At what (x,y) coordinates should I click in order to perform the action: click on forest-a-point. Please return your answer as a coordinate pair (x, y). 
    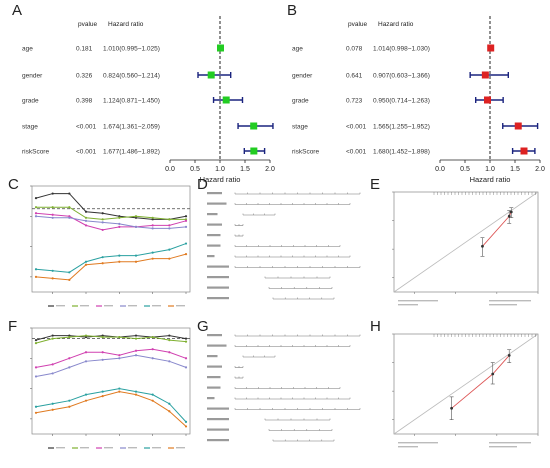
    Looking at the image, I should click on (254, 151).